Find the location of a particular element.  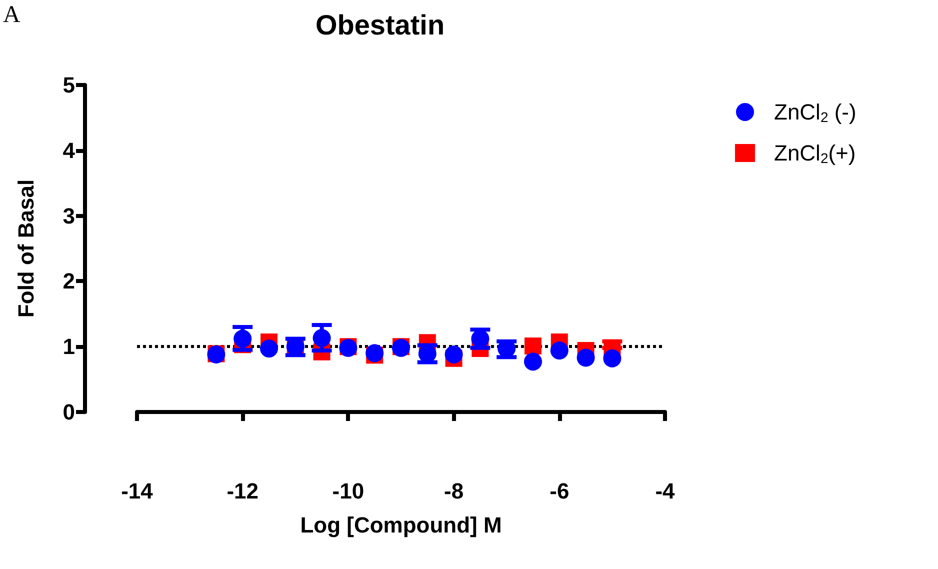

text: A is located at coordinates (11, 15).